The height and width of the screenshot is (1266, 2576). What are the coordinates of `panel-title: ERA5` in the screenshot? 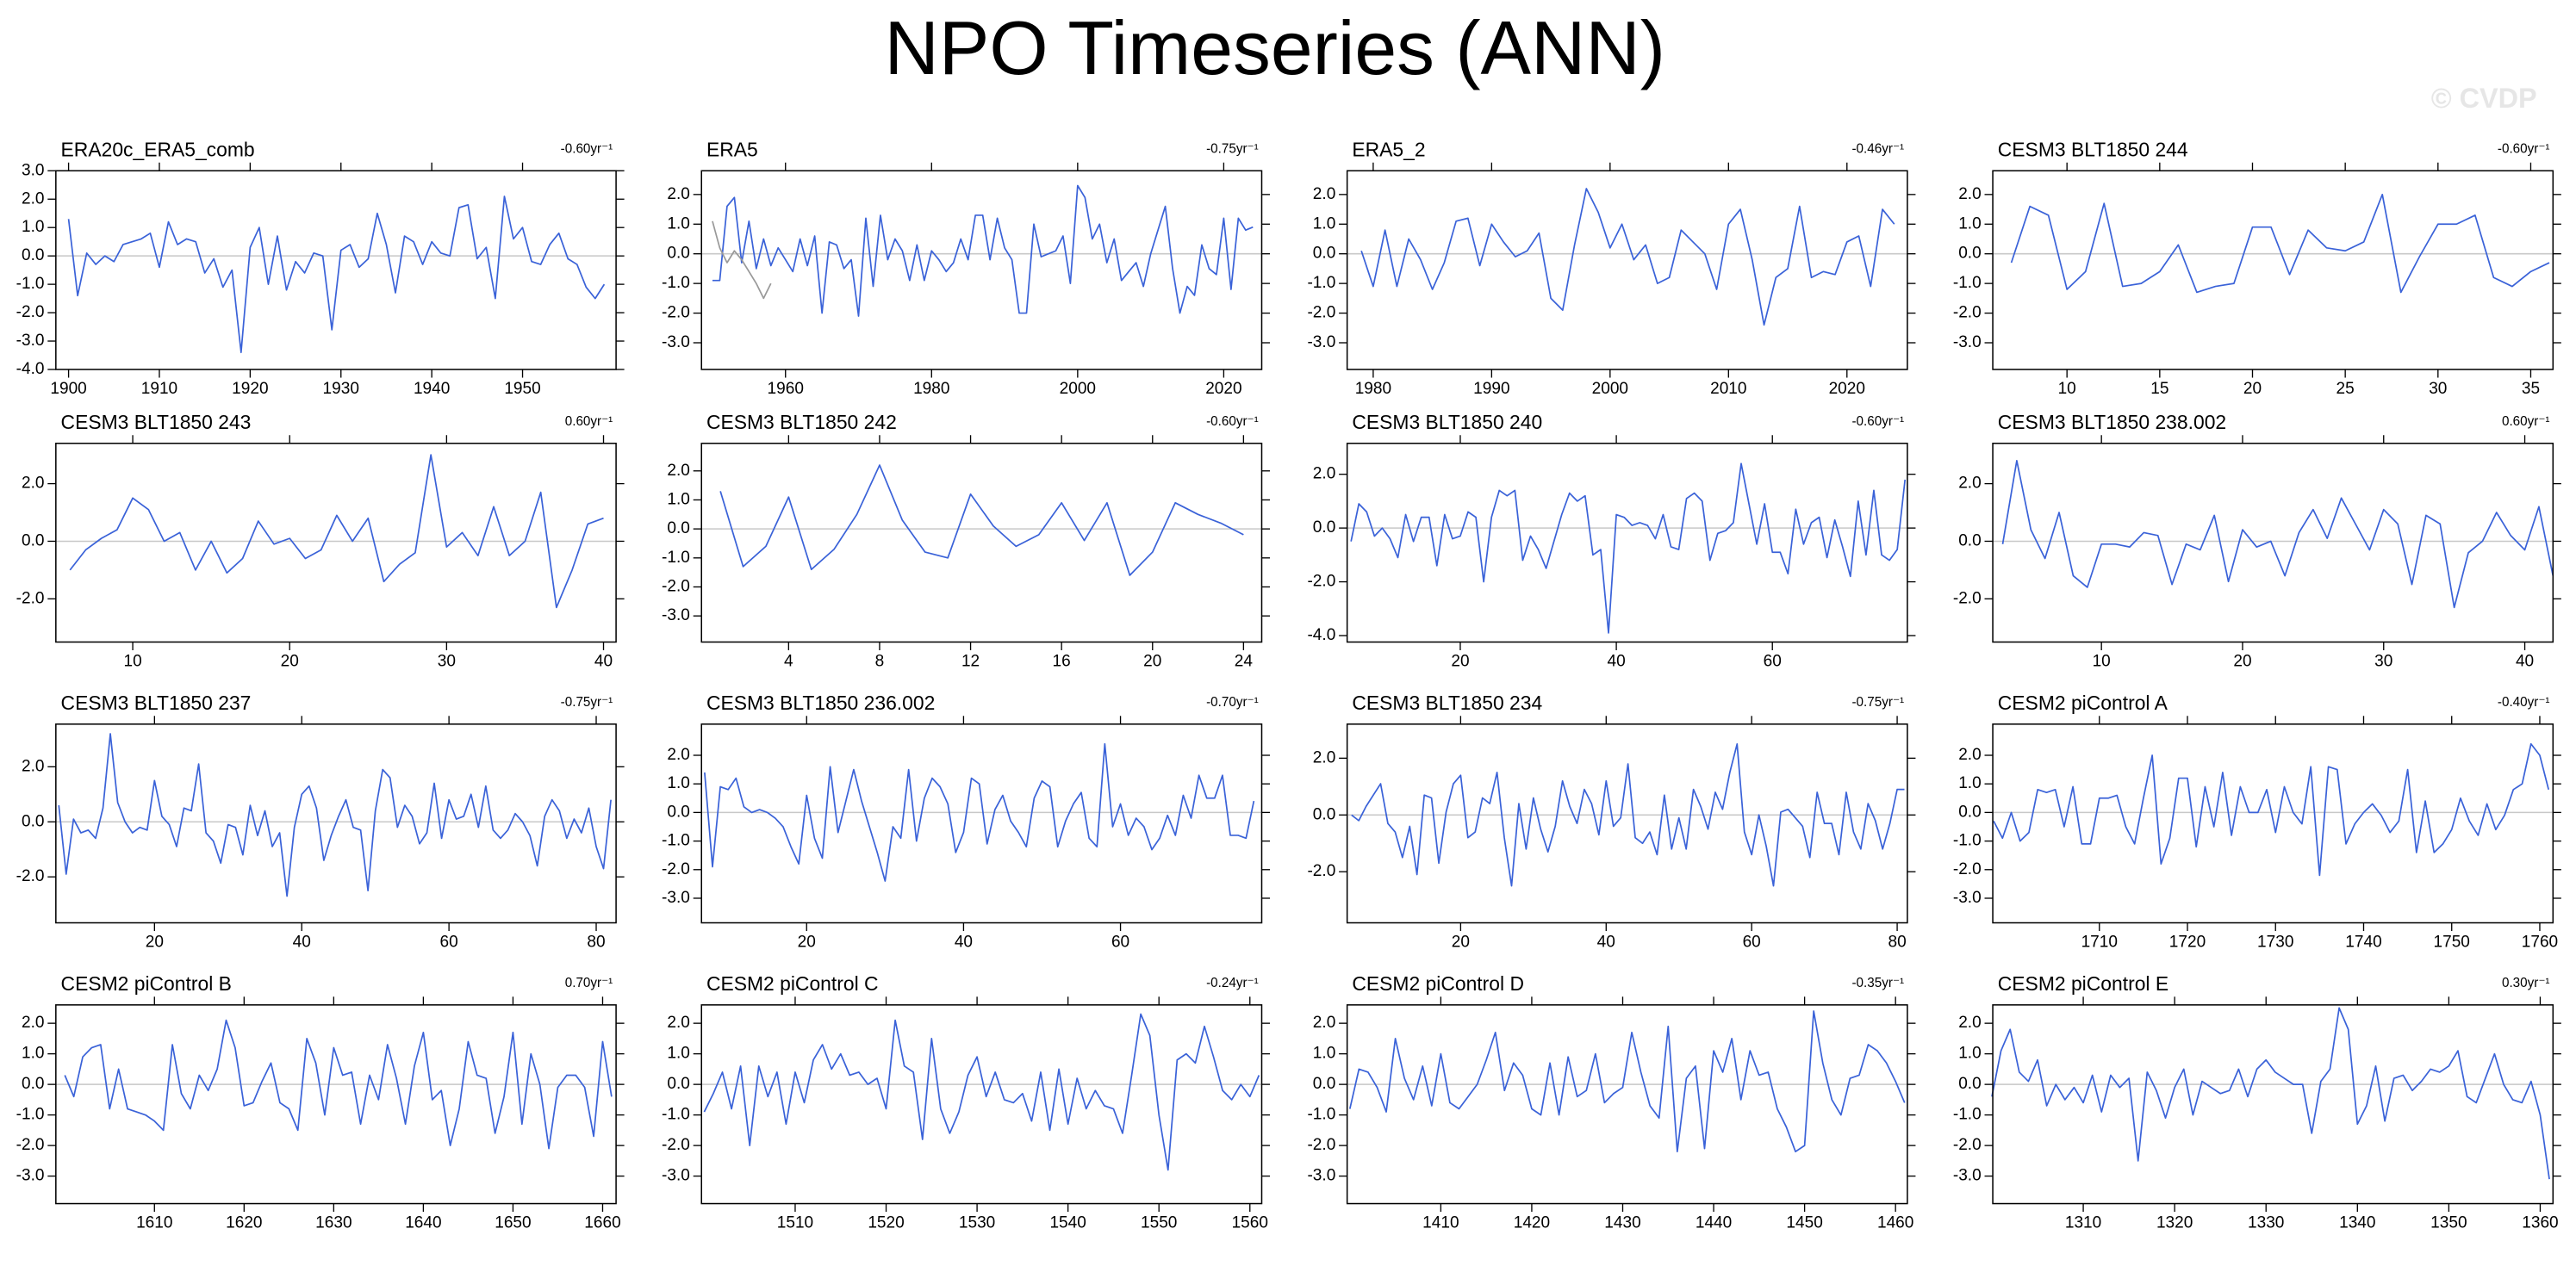 It's located at (732, 149).